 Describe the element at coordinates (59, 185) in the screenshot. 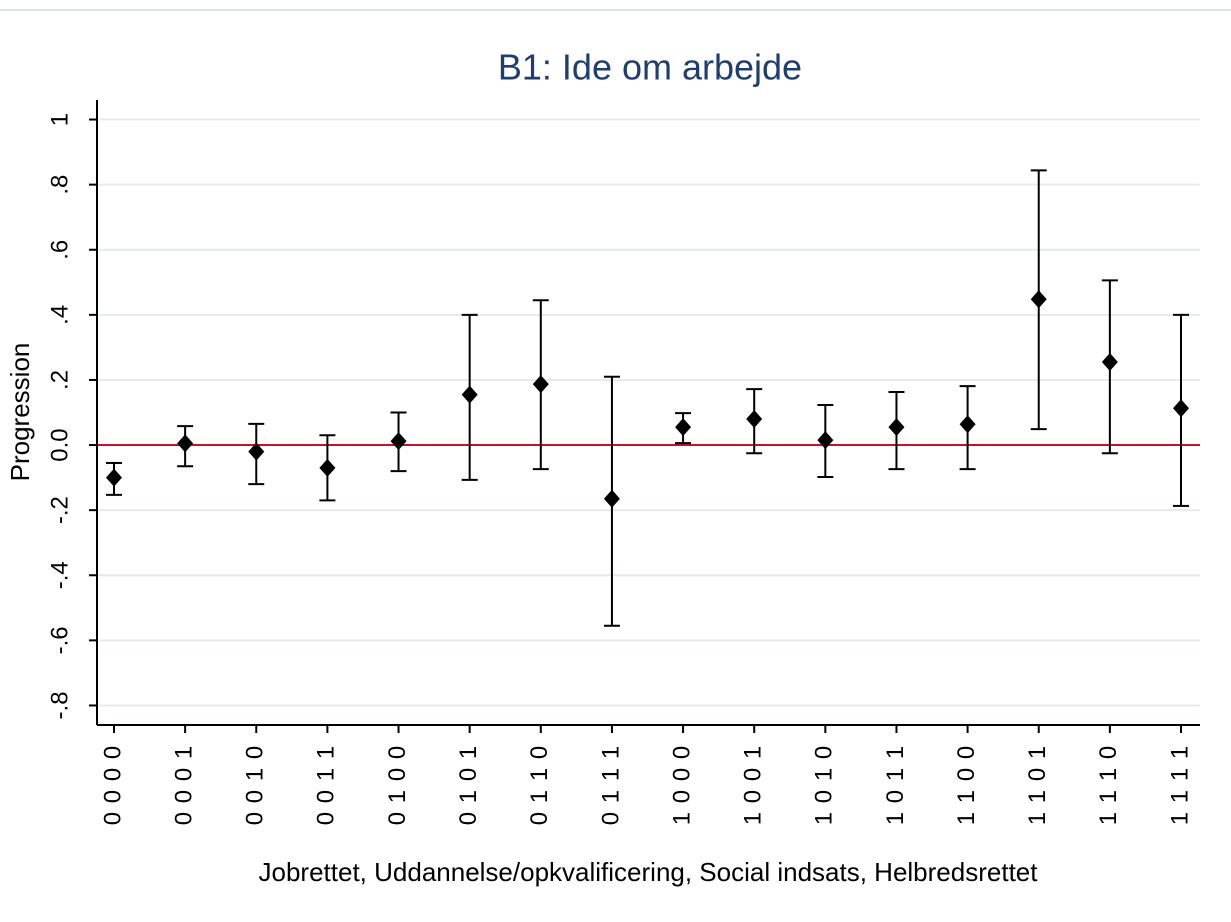

I see `y-tick-label: .8` at that location.